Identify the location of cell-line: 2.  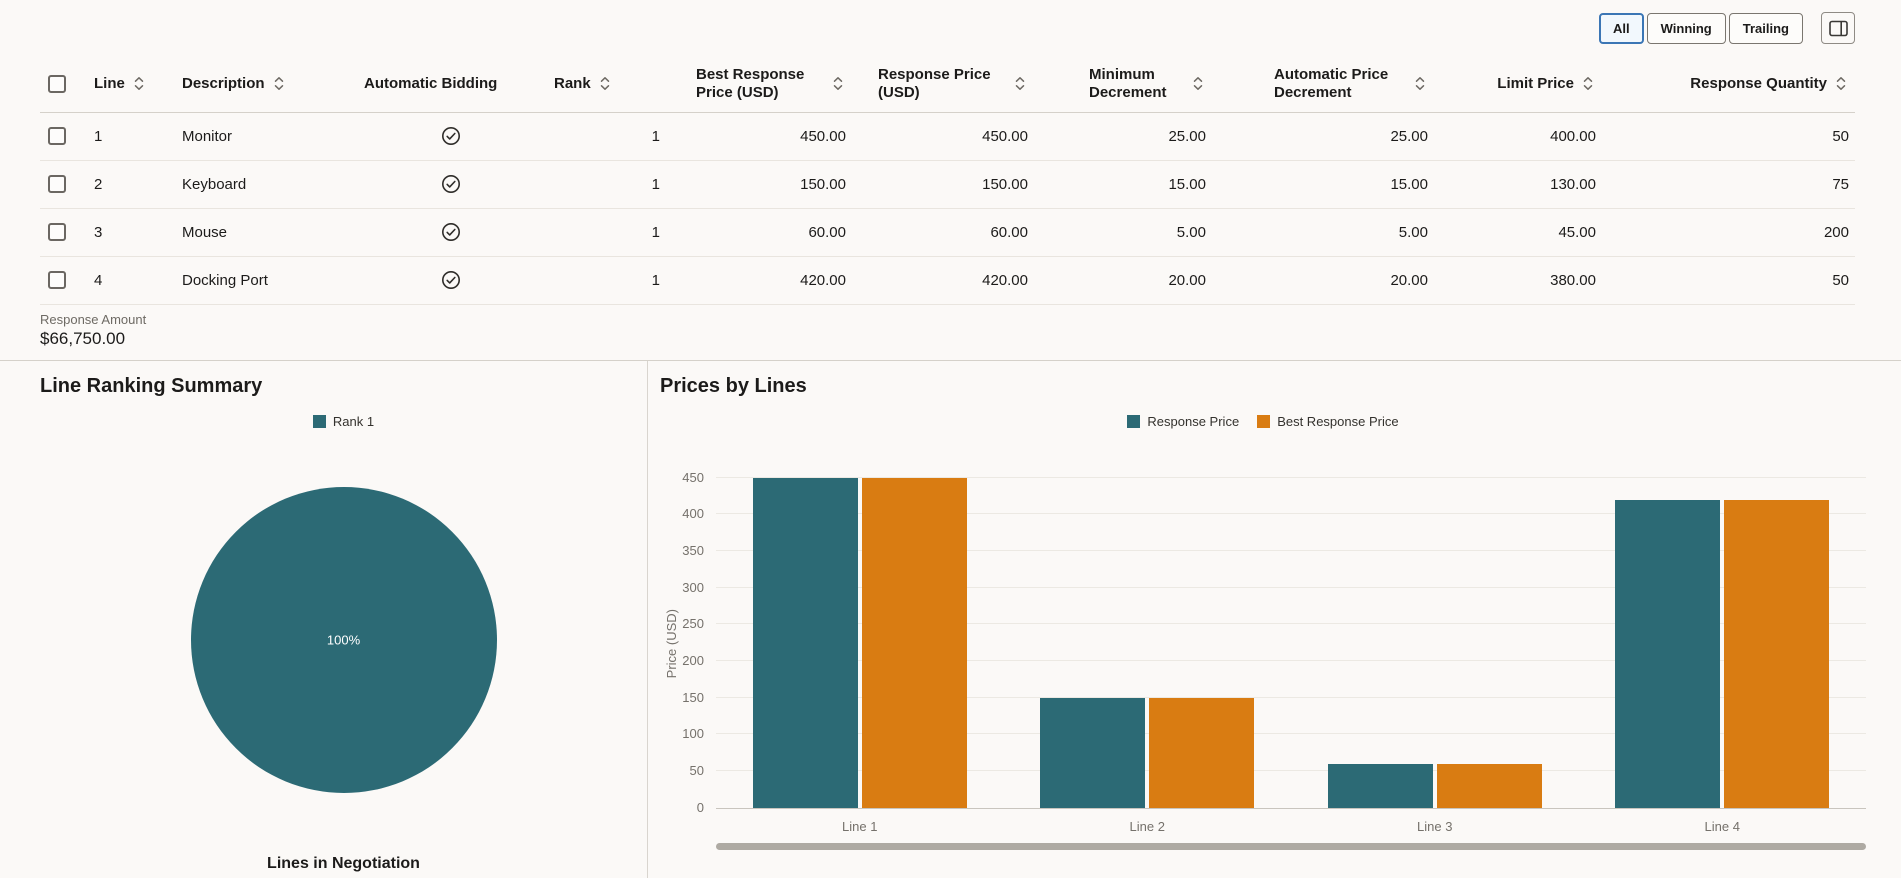
(130, 184).